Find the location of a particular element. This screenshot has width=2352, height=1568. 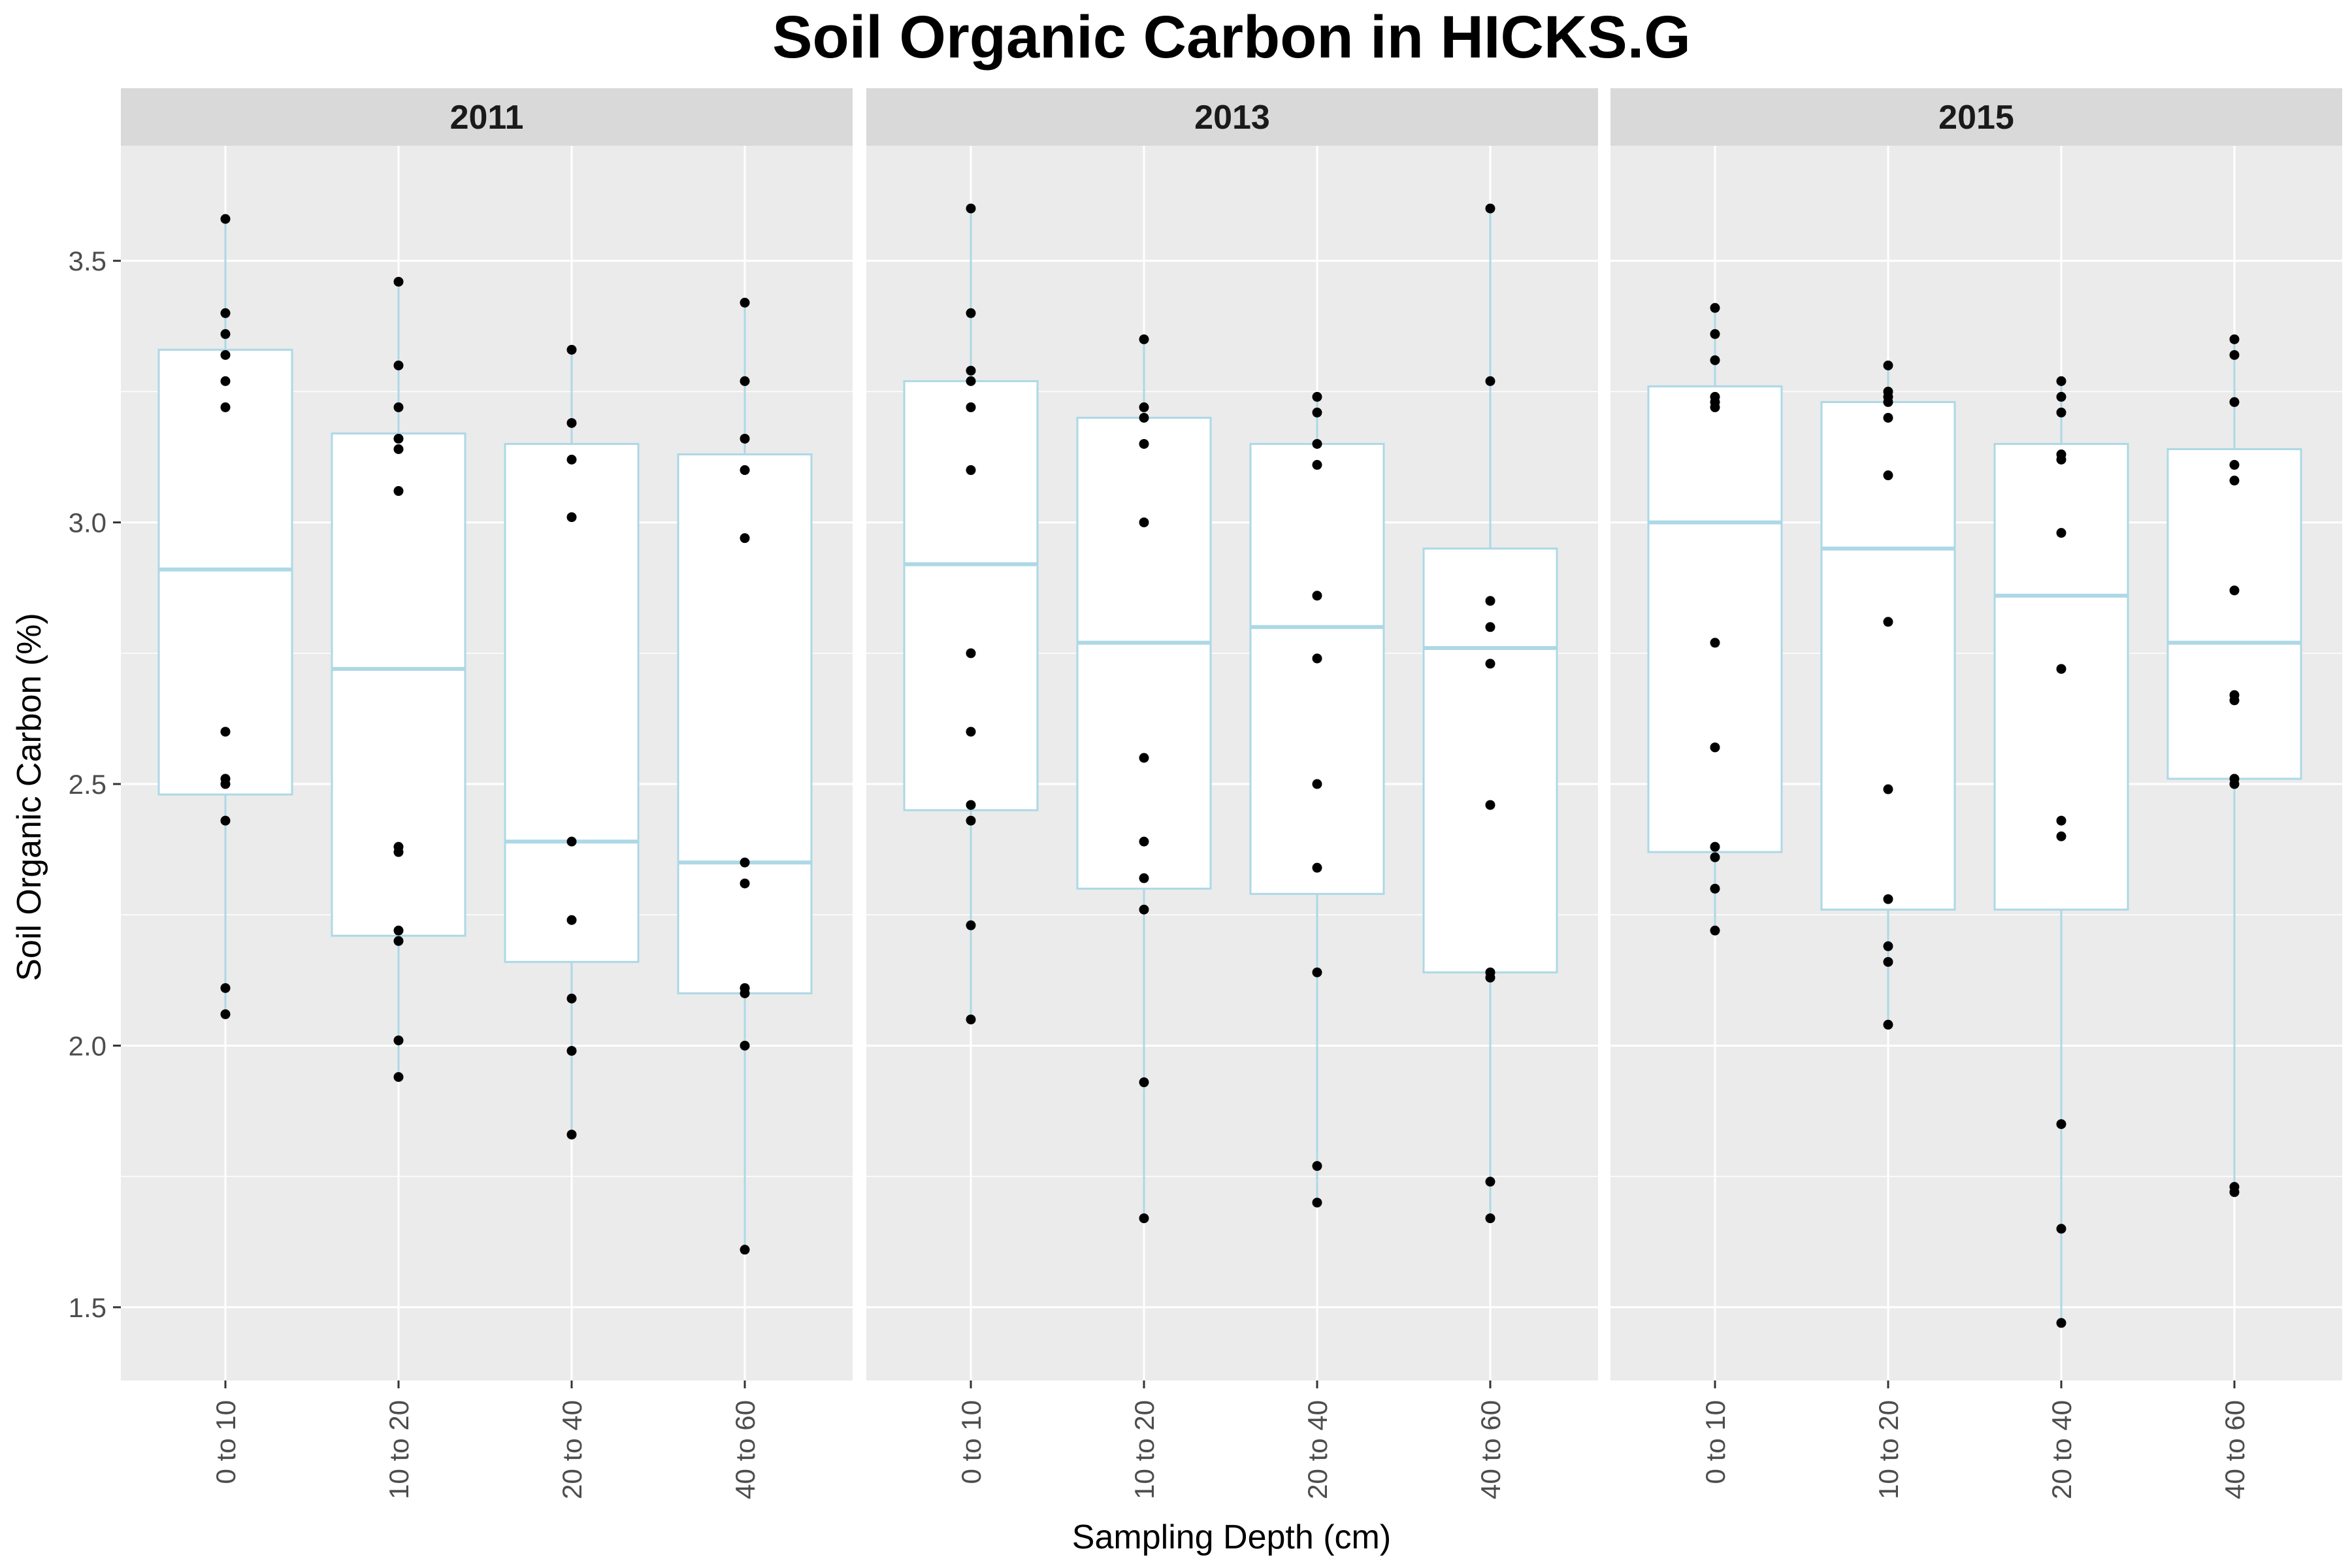

y-tick-label: 3.5 is located at coordinates (87, 261).